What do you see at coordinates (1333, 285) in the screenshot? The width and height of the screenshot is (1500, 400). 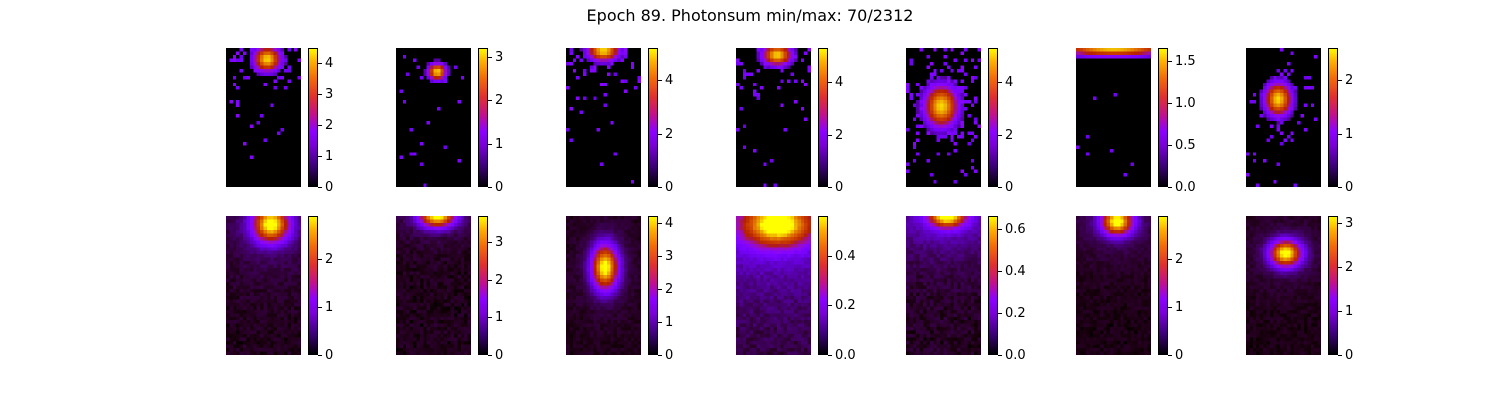 I see `colorbar-r1-c6` at bounding box center [1333, 285].